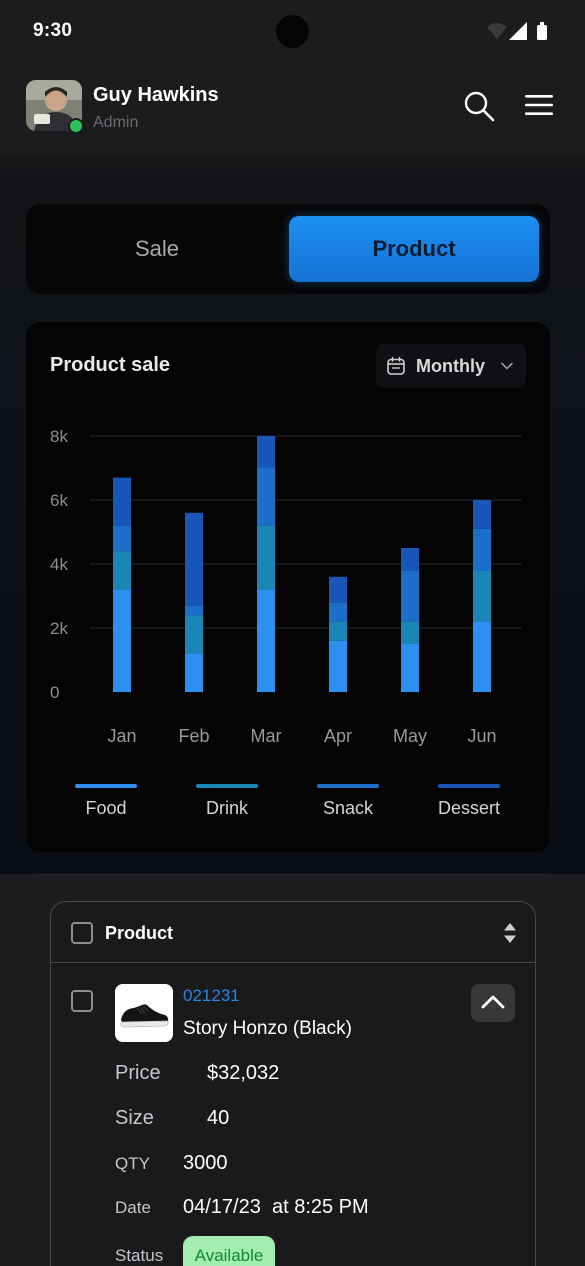  What do you see at coordinates (539, 105) in the screenshot?
I see `menu-icon` at bounding box center [539, 105].